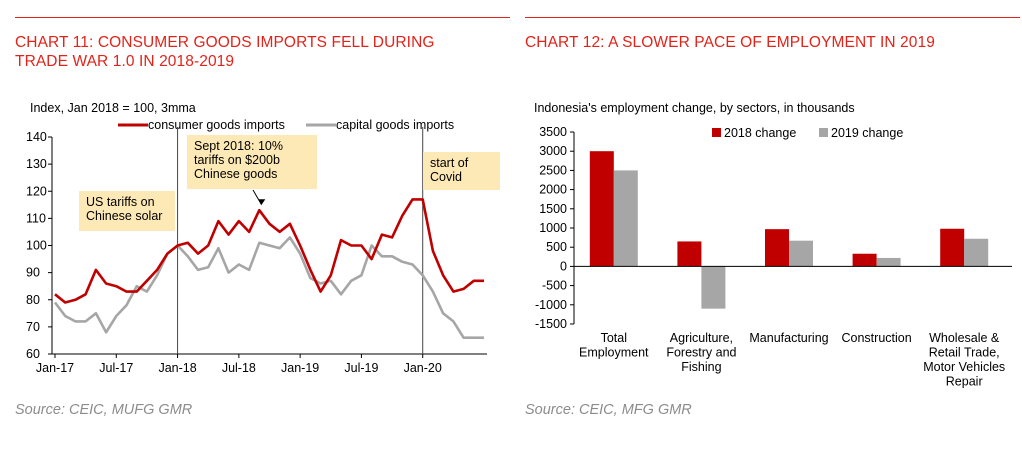 The height and width of the screenshot is (454, 1022). Describe the element at coordinates (701, 338) in the screenshot. I see `category-label-line: Agriculture,` at that location.